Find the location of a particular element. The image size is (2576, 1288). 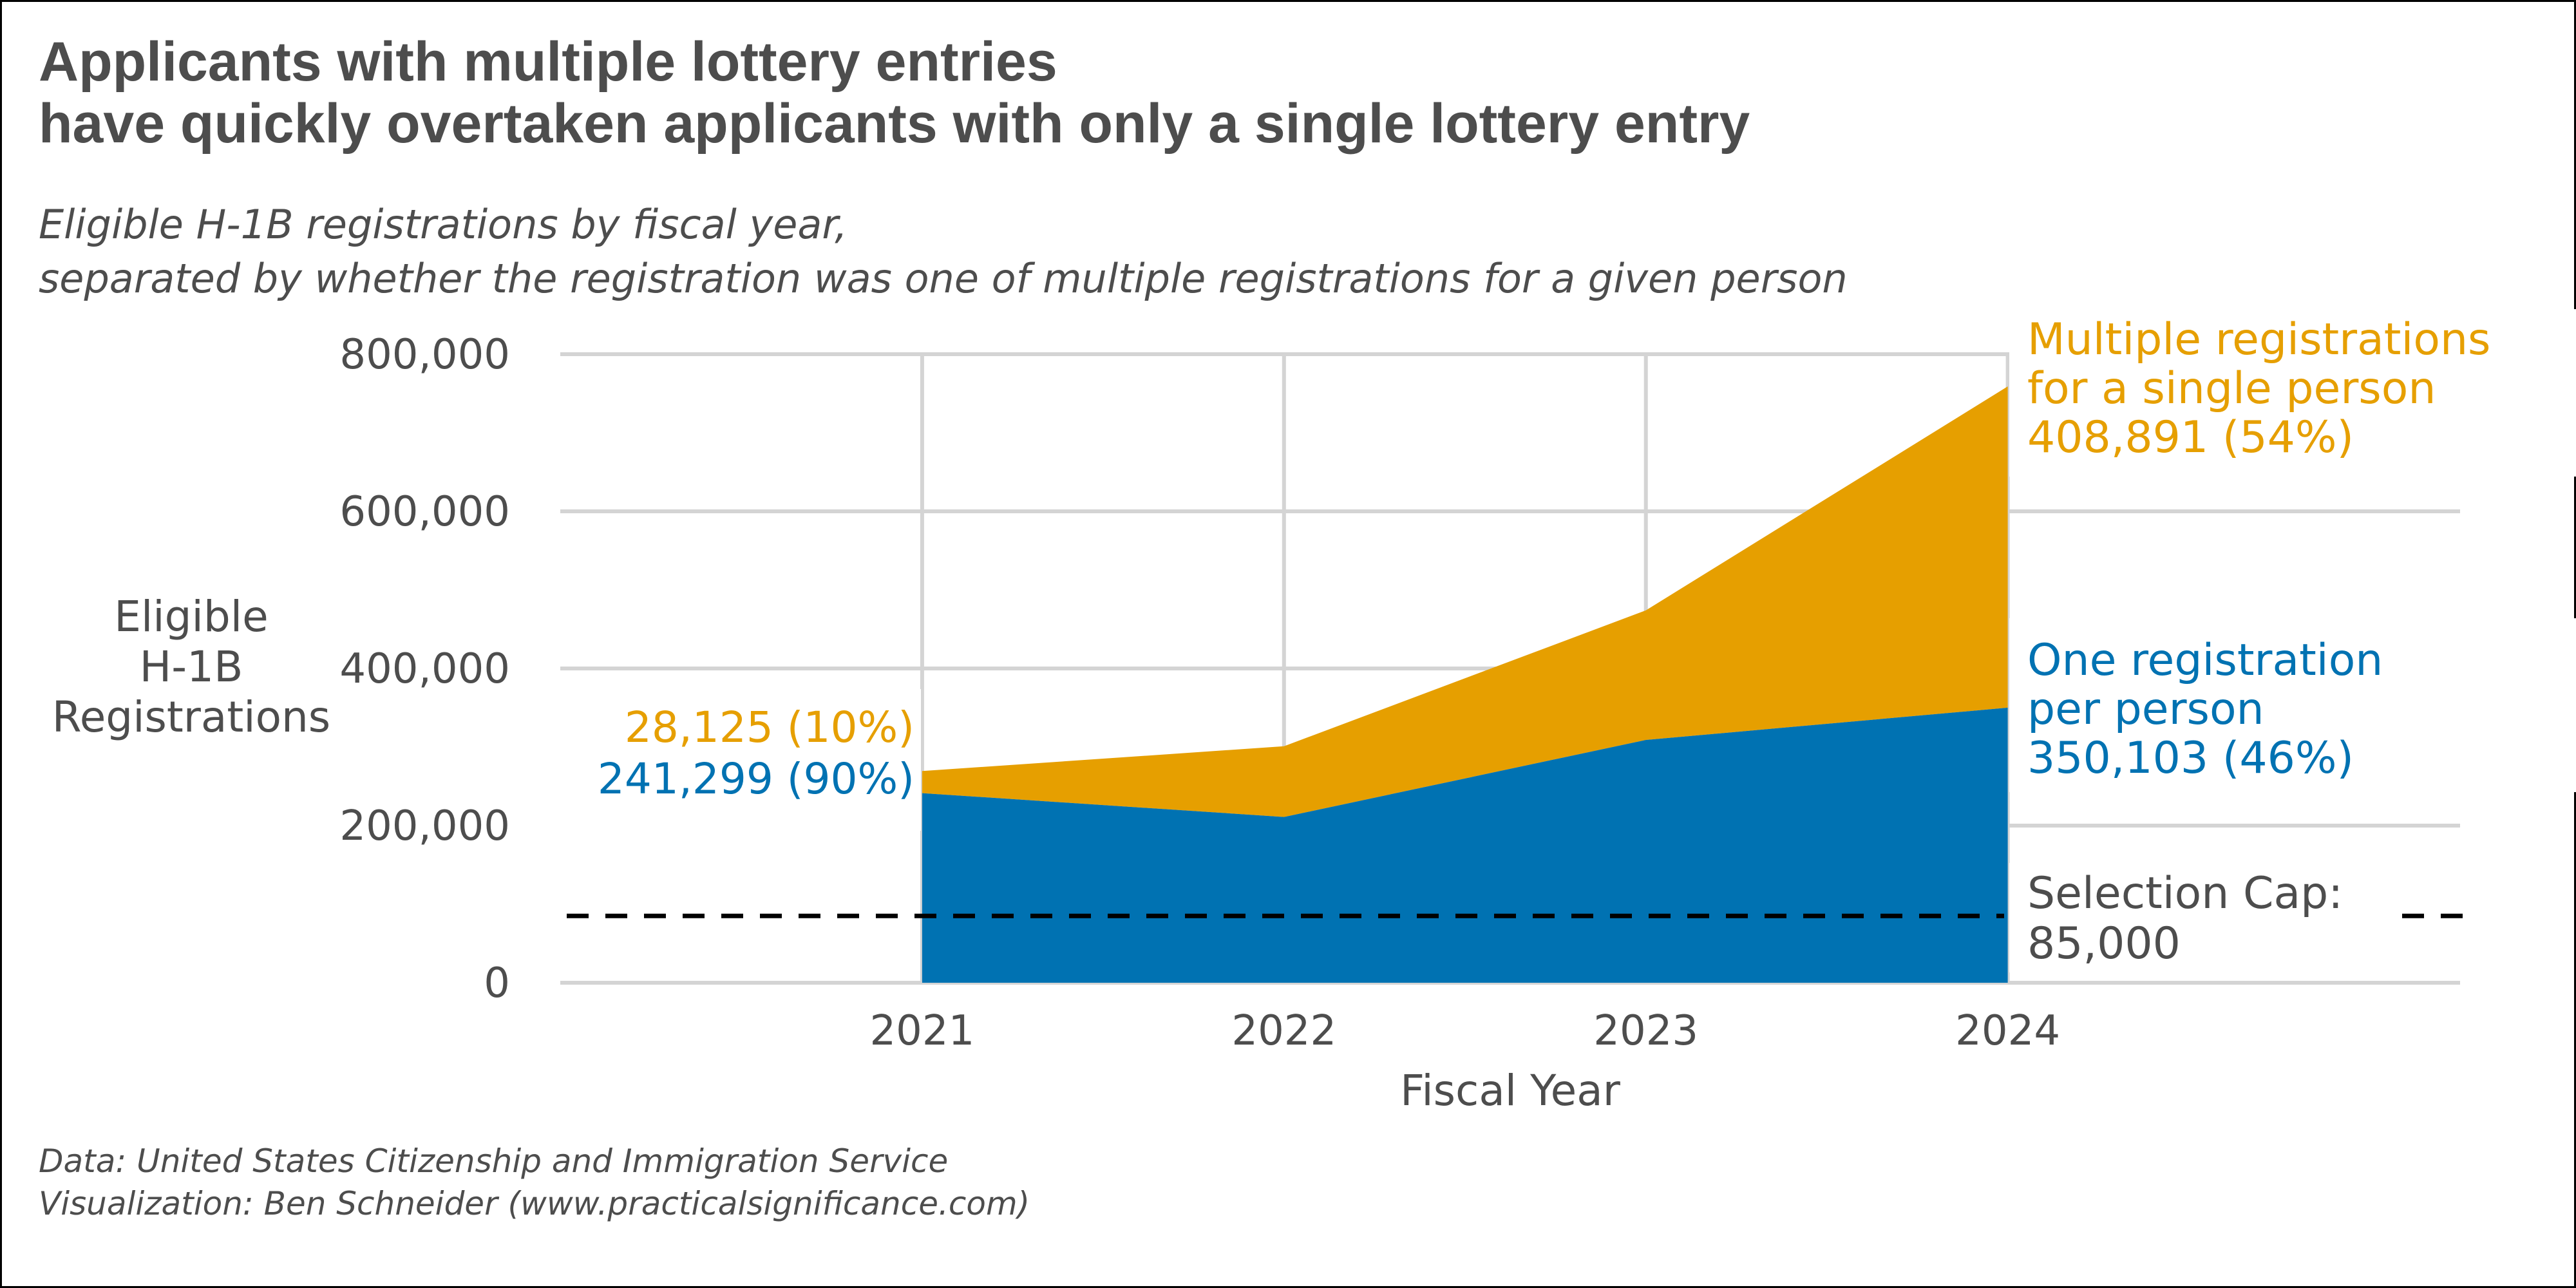

y-axis-label: H-1B is located at coordinates (191, 667).